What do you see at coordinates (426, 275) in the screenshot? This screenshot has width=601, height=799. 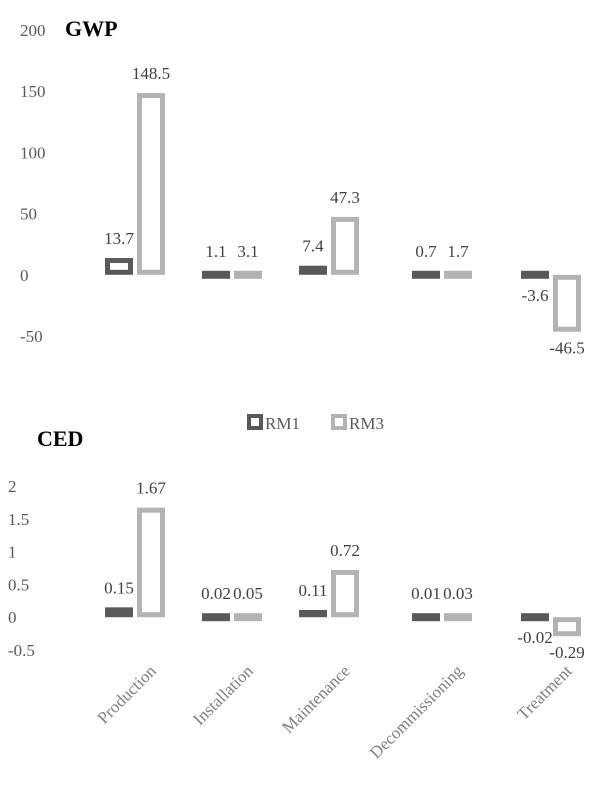 I see `gwp-bar-rm1-decommissioning` at bounding box center [426, 275].